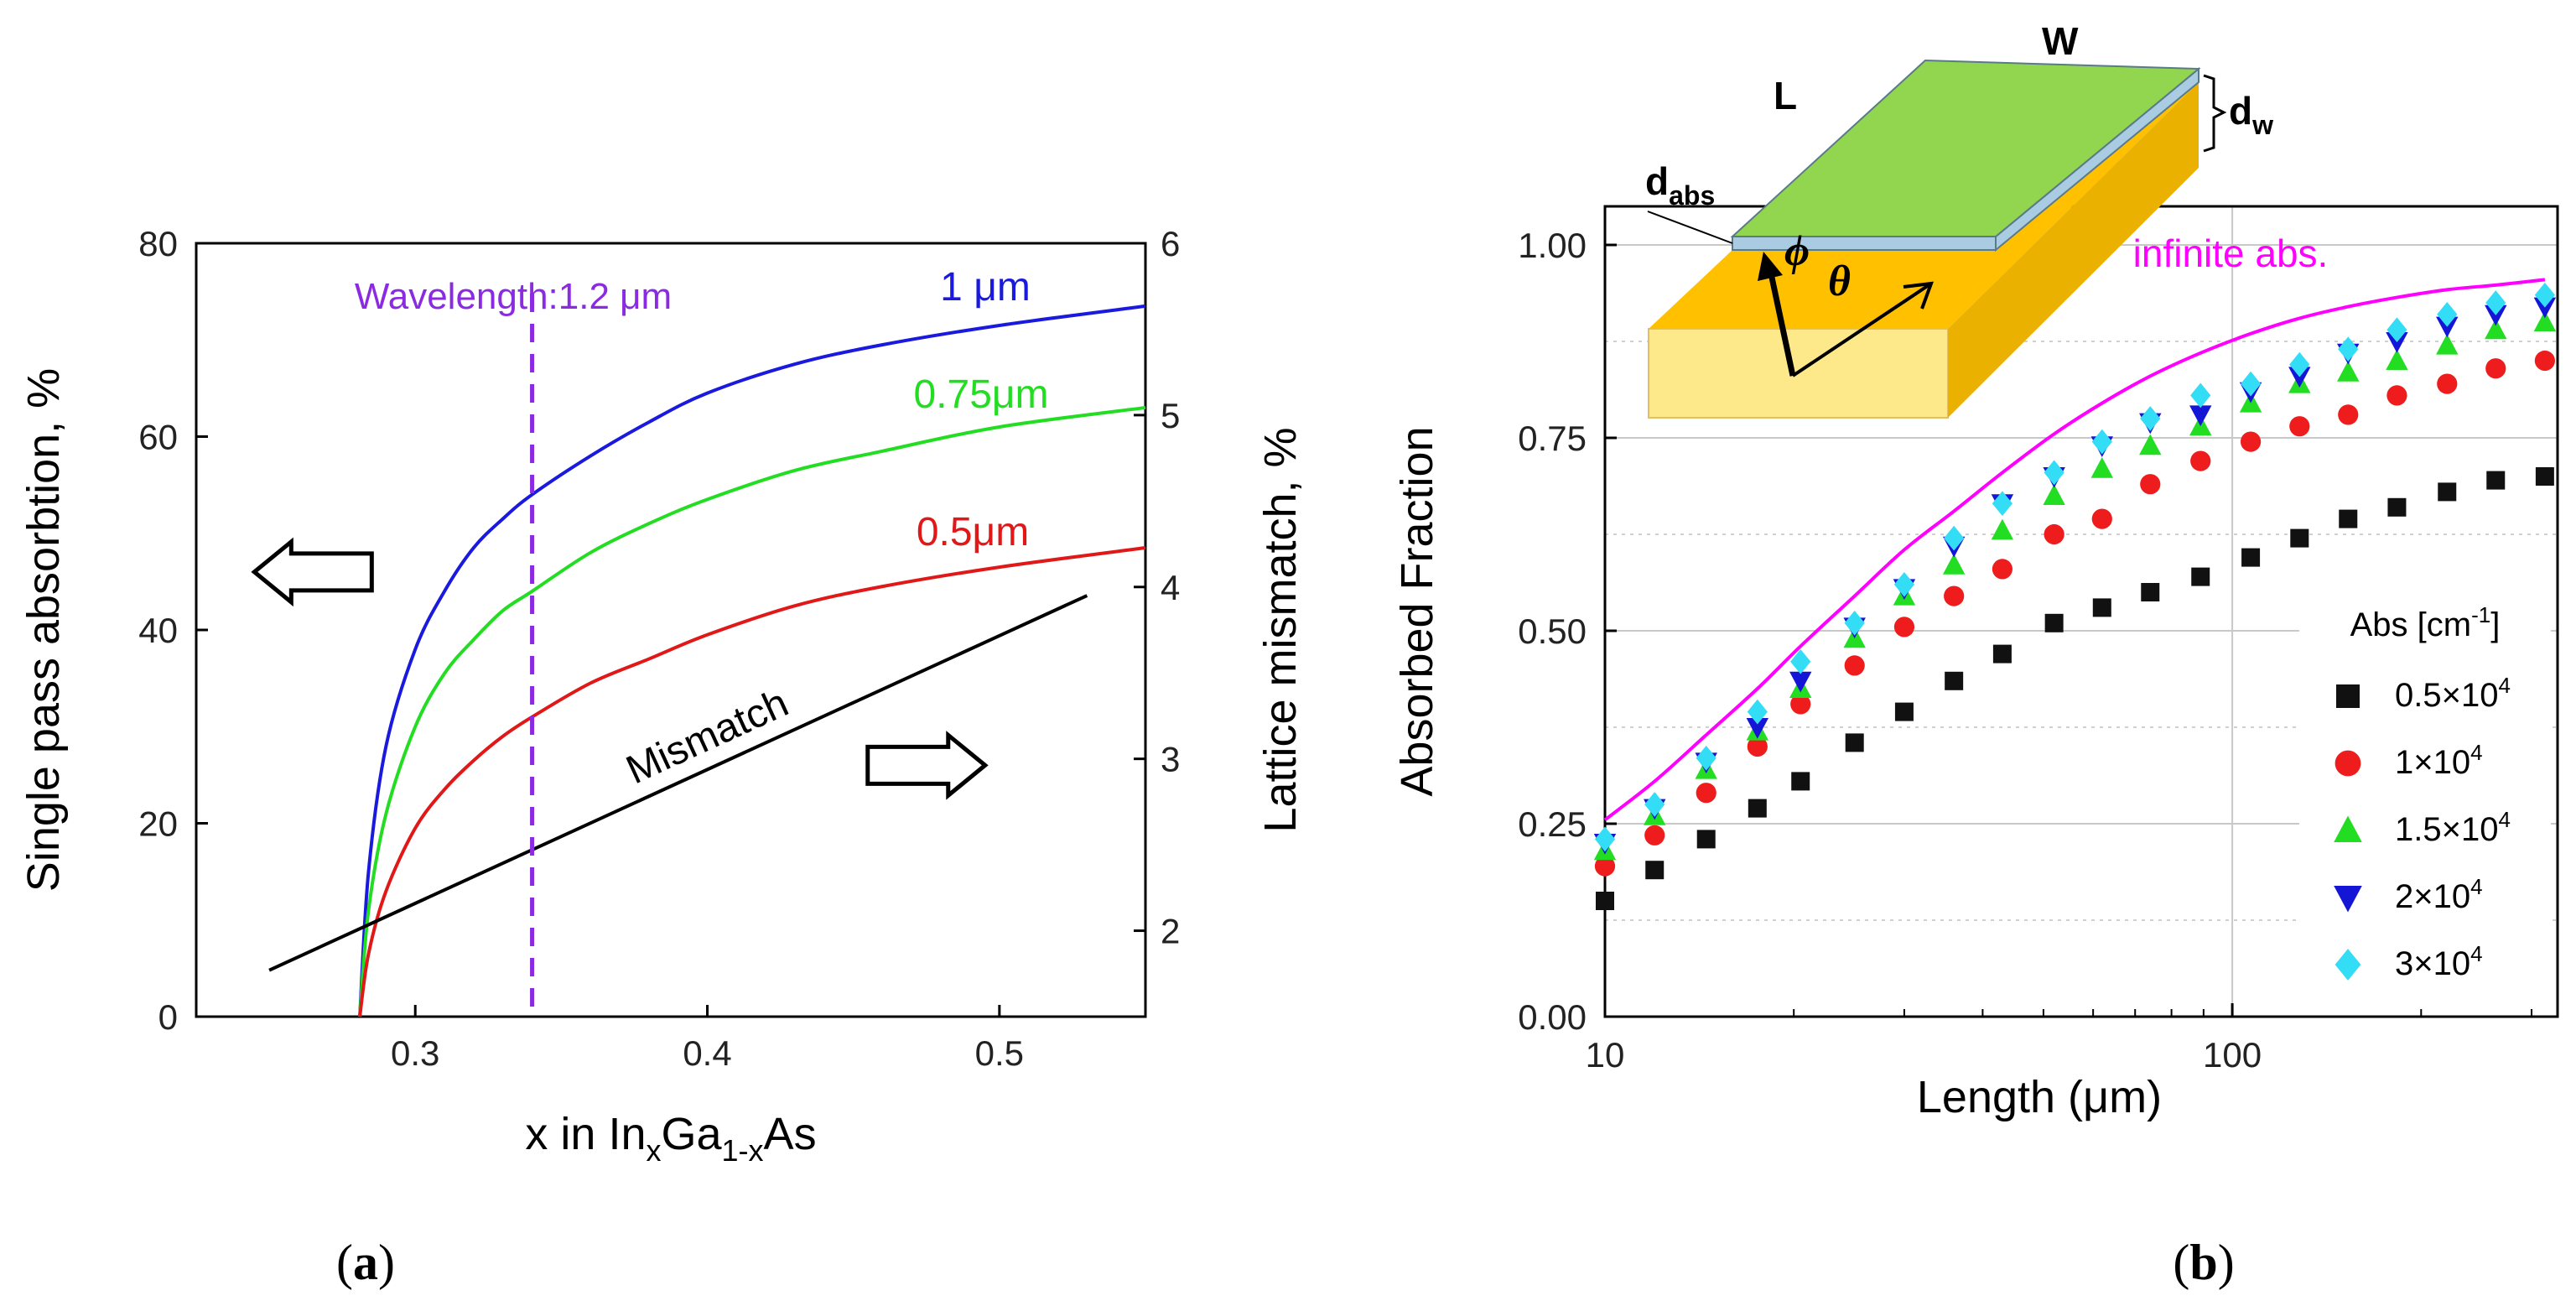  I want to click on panel-a-x-axis-label: x in InxGa1-xAs, so click(670, 1138).